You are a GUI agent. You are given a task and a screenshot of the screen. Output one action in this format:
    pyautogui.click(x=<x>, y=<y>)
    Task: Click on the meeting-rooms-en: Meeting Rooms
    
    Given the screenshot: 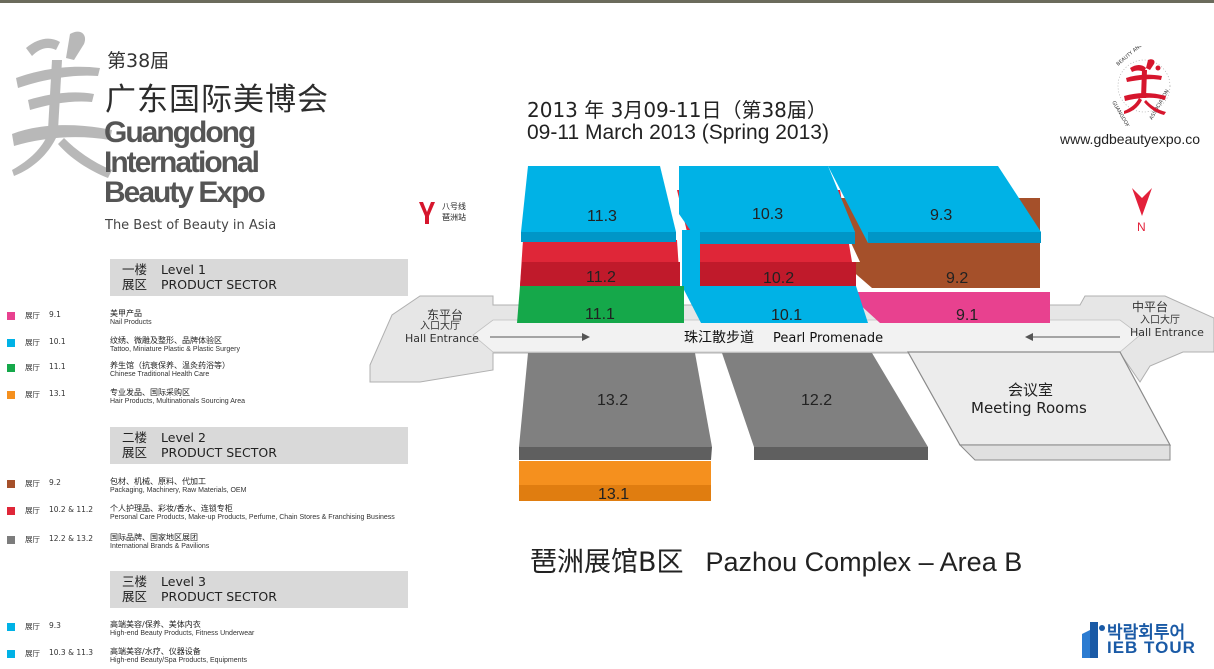 What is the action you would take?
    pyautogui.click(x=1029, y=408)
    